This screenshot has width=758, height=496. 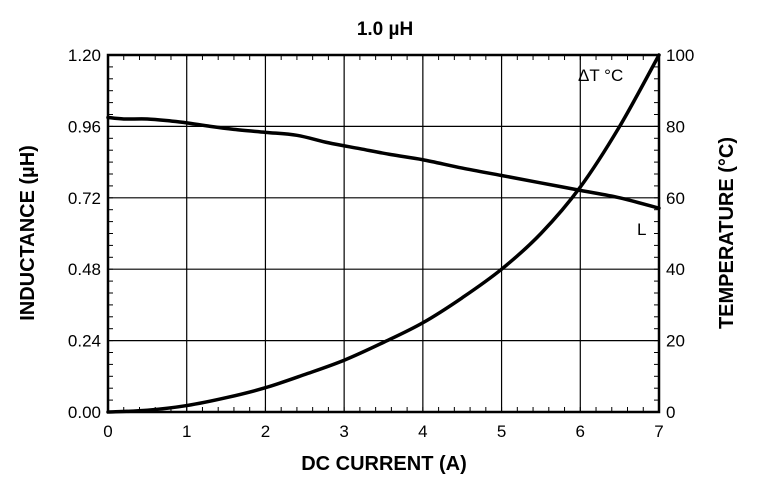 What do you see at coordinates (84, 55) in the screenshot?
I see `y-left-tick-label: 1.20` at bounding box center [84, 55].